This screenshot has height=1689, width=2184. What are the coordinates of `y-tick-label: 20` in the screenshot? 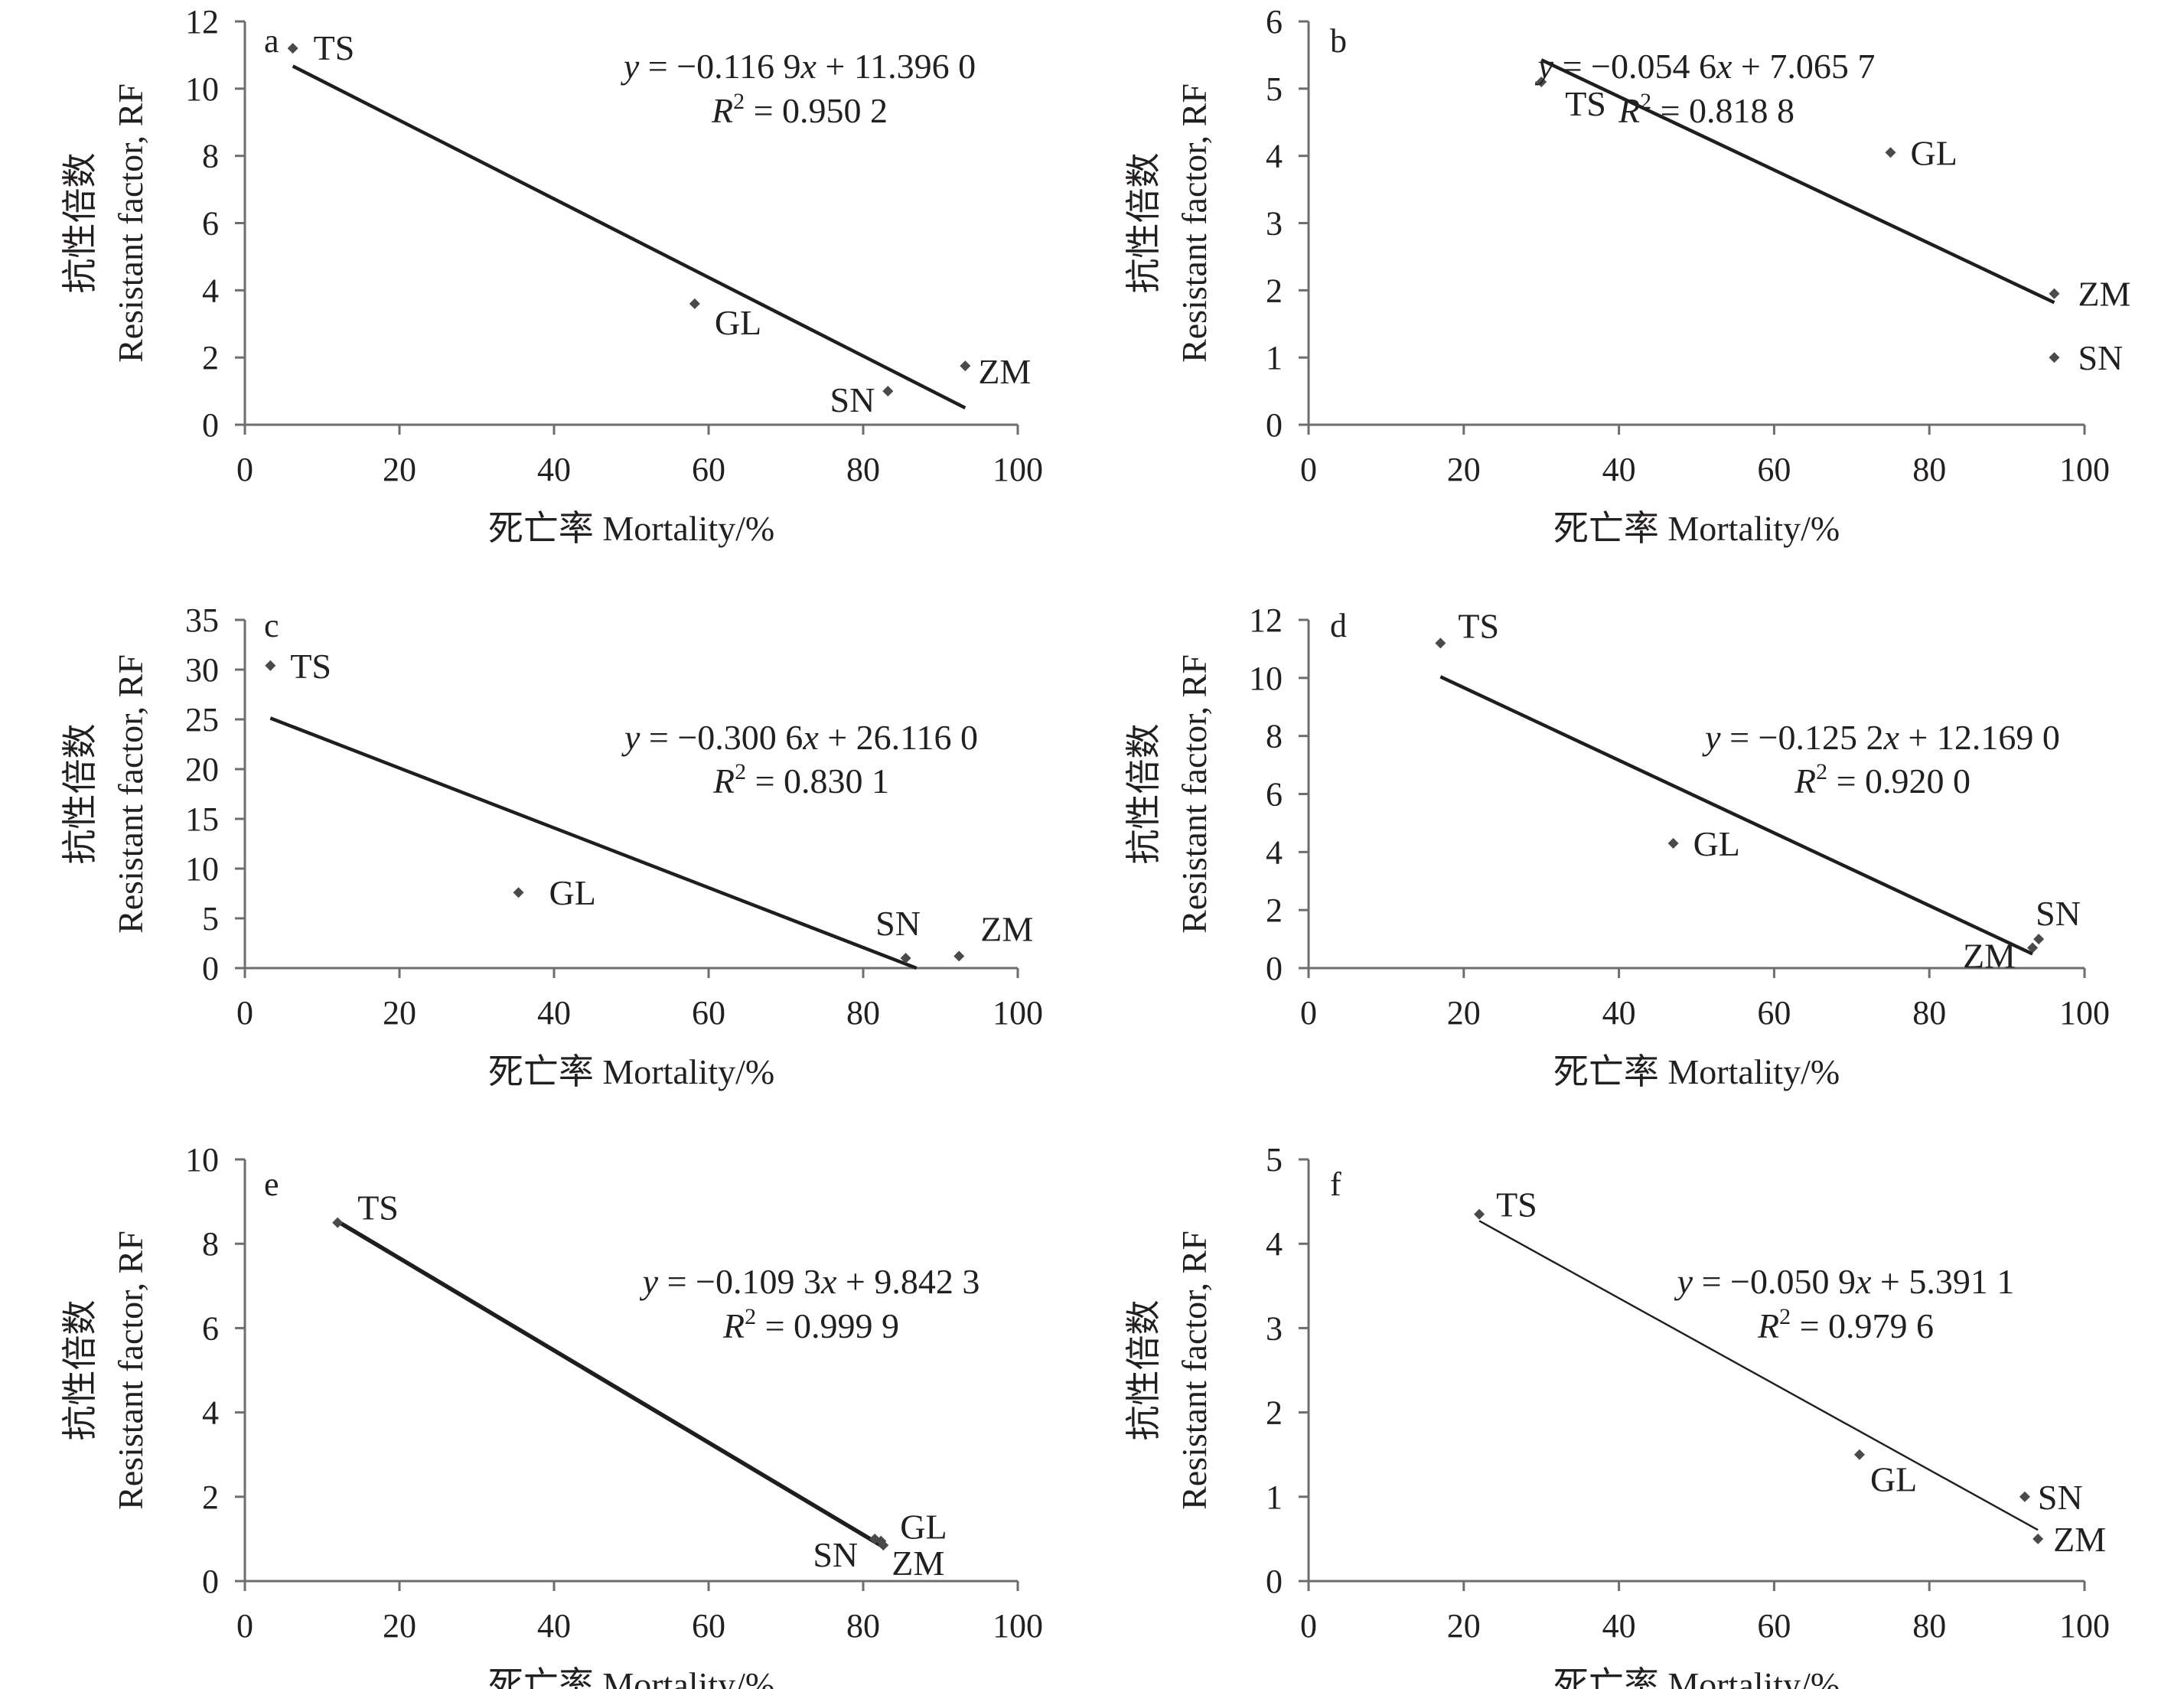 It's located at (202, 769).